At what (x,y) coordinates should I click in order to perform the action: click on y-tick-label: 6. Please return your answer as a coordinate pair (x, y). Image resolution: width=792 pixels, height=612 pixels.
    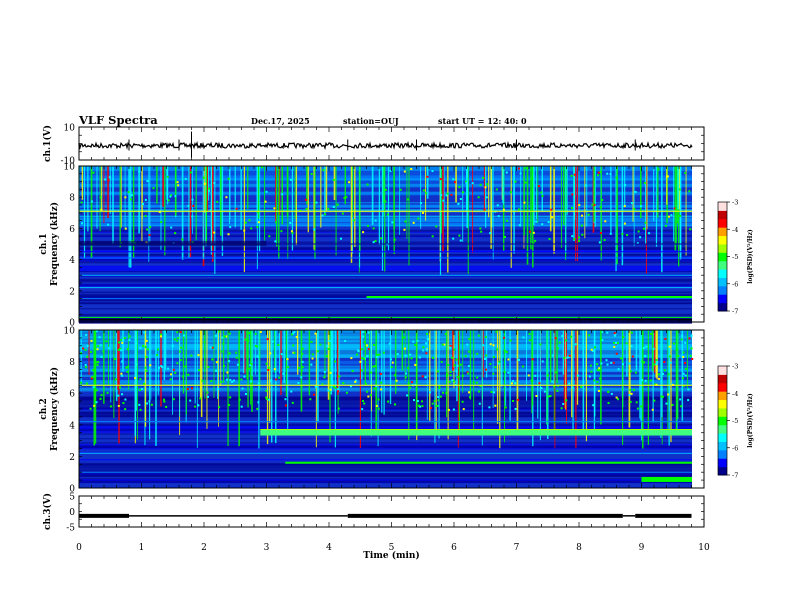
    Looking at the image, I should click on (72, 230).